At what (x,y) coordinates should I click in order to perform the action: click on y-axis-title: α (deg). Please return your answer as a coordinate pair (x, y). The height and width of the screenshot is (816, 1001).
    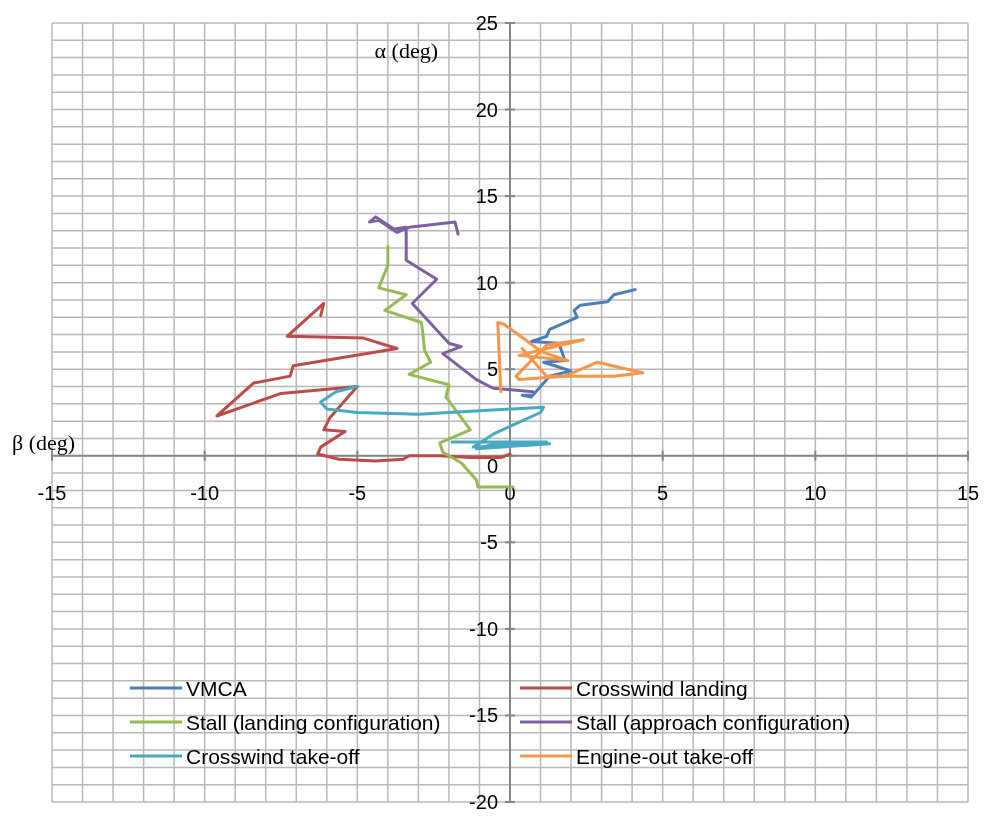
    Looking at the image, I should click on (406, 50).